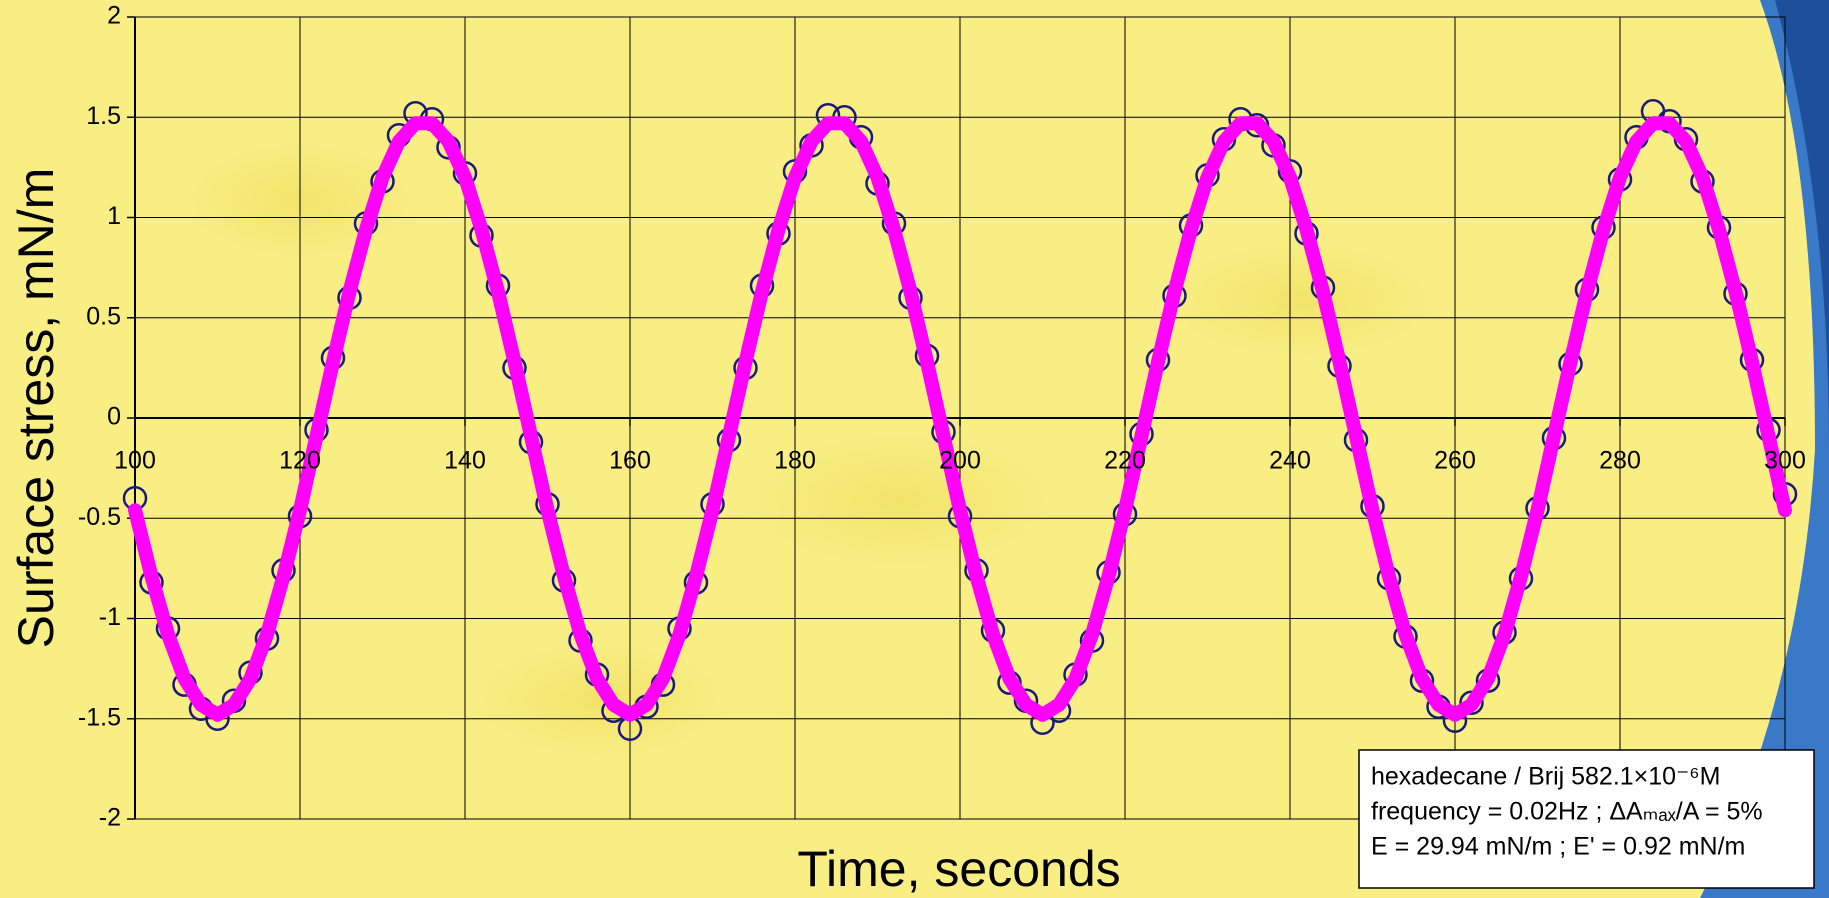 The height and width of the screenshot is (898, 1829). I want to click on x-tick-label: 180, so click(795, 461).